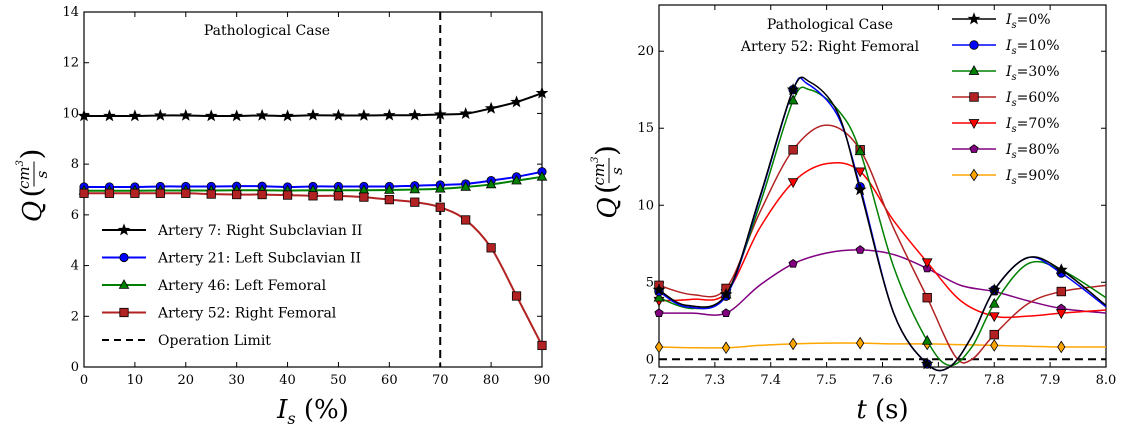  I want to click on legend-label-rest: =30%, so click(1038, 72).